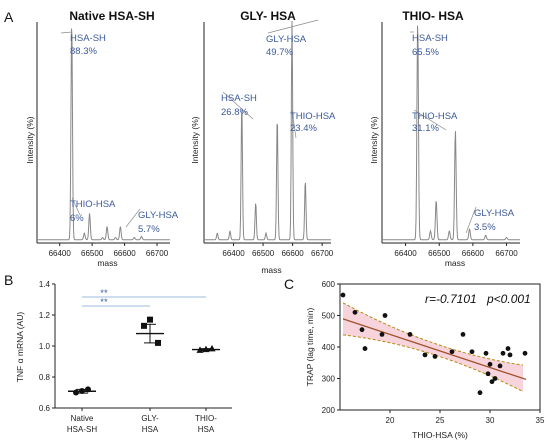 This screenshot has height=447, width=550. What do you see at coordinates (111, 16) in the screenshot?
I see `chart-title: Native HSA-SH` at bounding box center [111, 16].